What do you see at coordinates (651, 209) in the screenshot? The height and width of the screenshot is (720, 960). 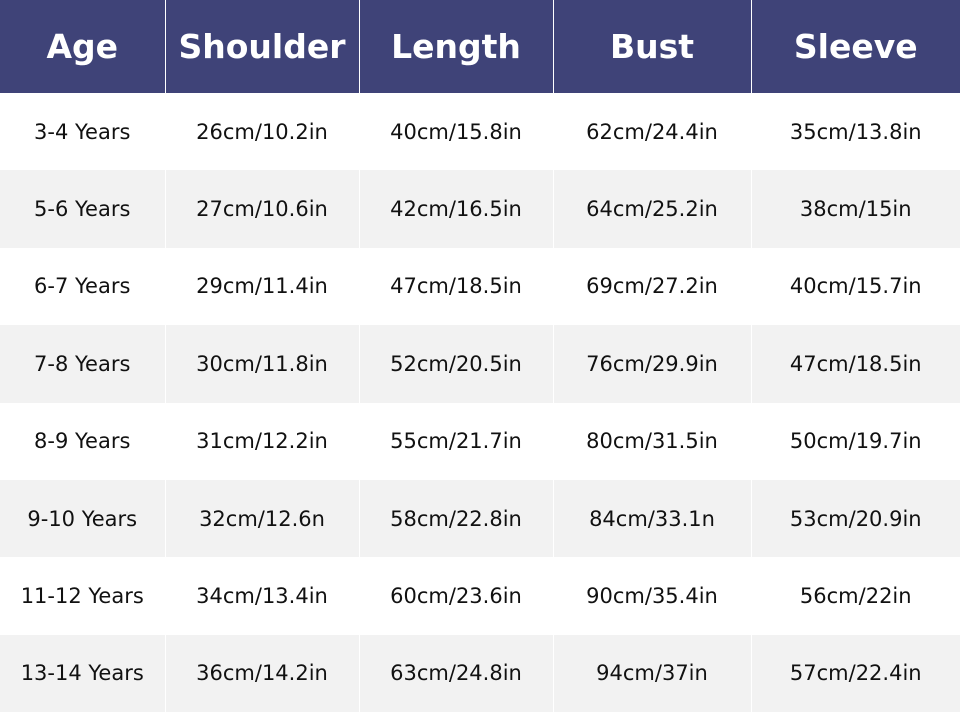 I see `cell-bust: 64cm/25.2in` at bounding box center [651, 209].